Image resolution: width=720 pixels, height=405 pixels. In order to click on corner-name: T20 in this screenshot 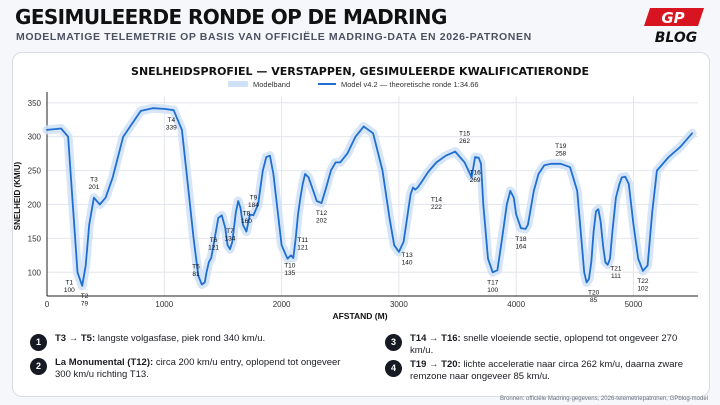, I will do `click(594, 292)`.